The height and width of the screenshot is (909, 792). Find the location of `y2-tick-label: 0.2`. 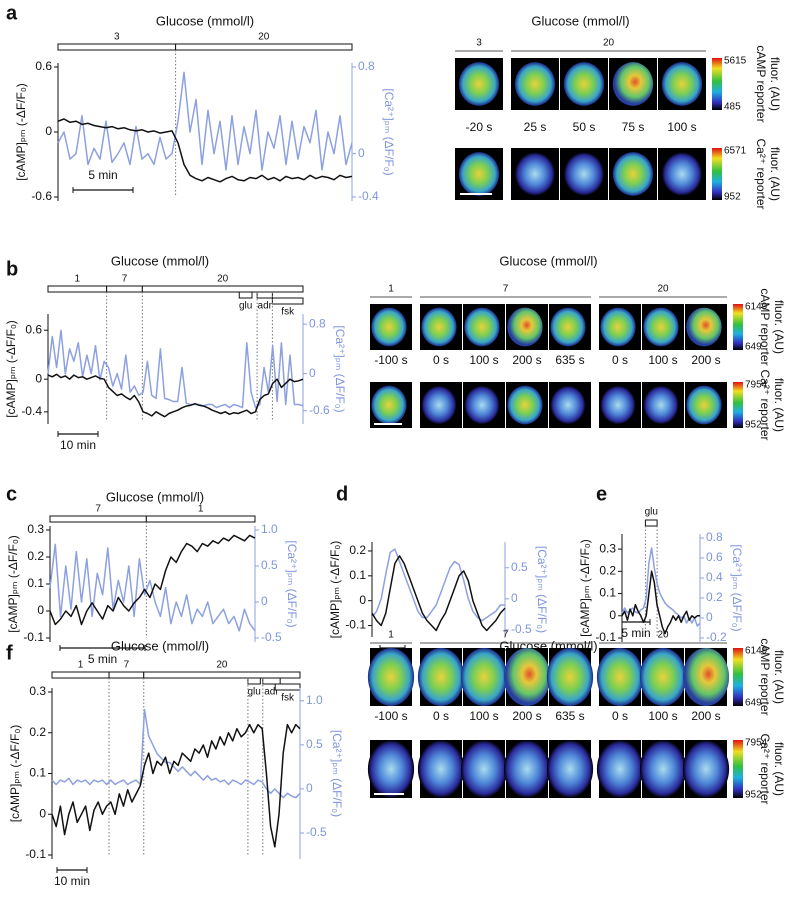

y2-tick-label: 0.2 is located at coordinates (714, 597).